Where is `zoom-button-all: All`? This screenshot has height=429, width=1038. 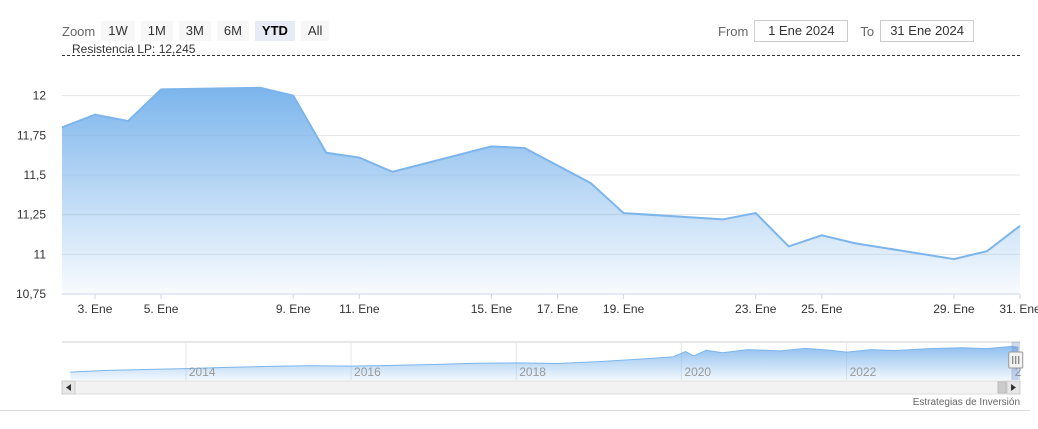 zoom-button-all: All is located at coordinates (315, 31).